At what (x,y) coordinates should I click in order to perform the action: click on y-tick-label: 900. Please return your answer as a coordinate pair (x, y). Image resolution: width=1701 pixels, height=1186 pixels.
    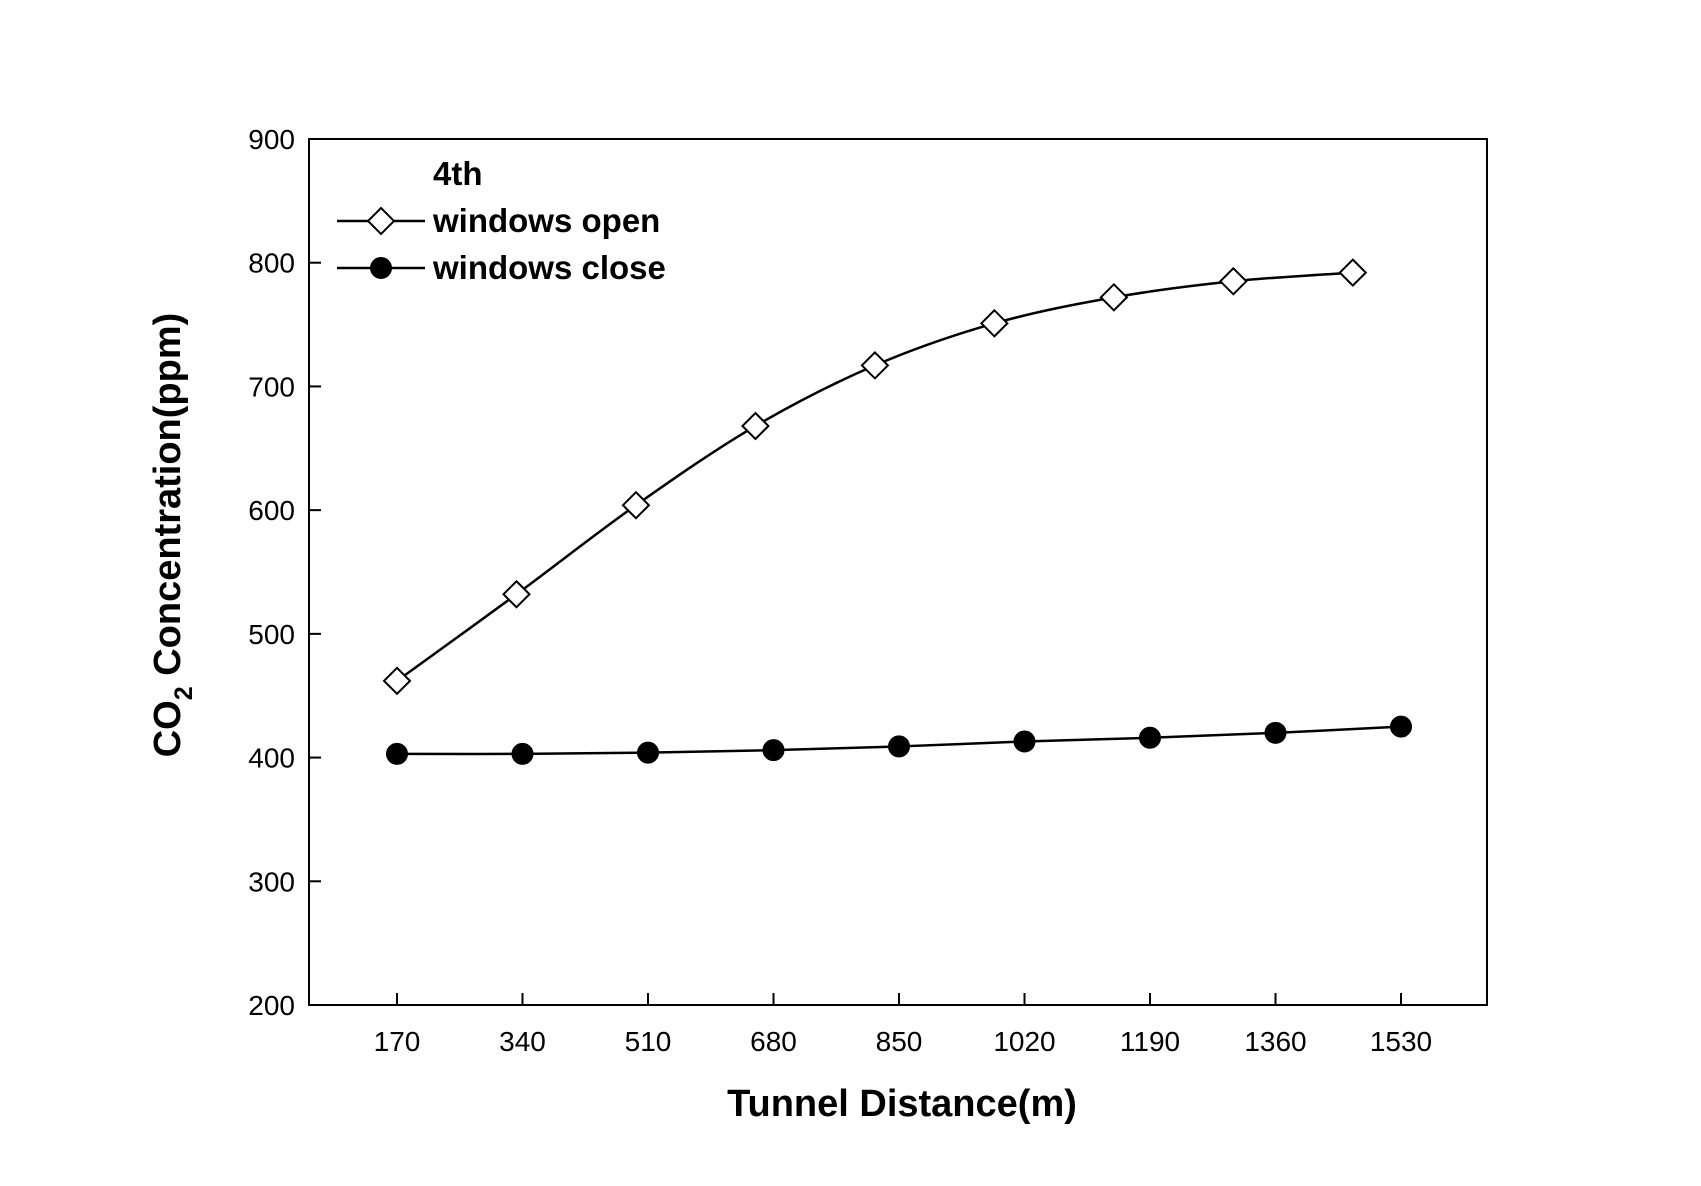
    Looking at the image, I should click on (271, 139).